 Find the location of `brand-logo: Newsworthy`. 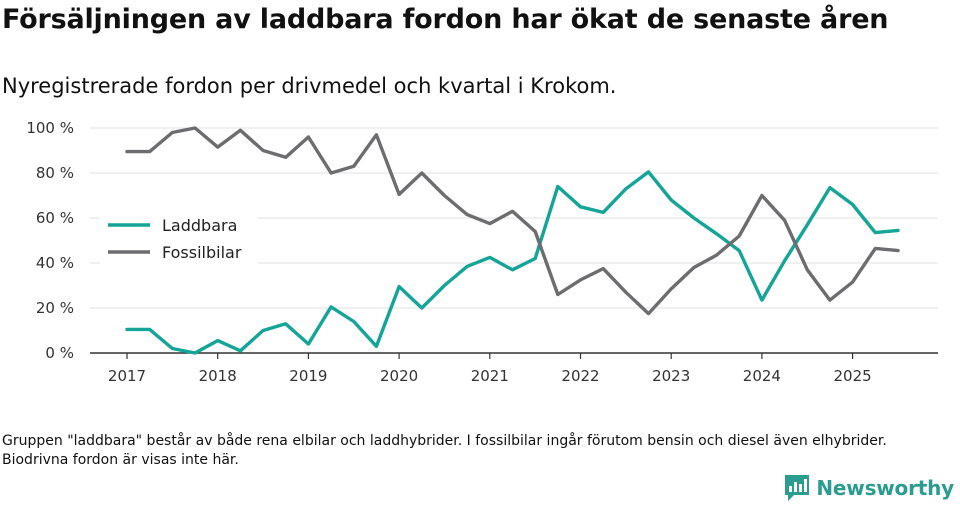

brand-logo: Newsworthy is located at coordinates (869, 488).